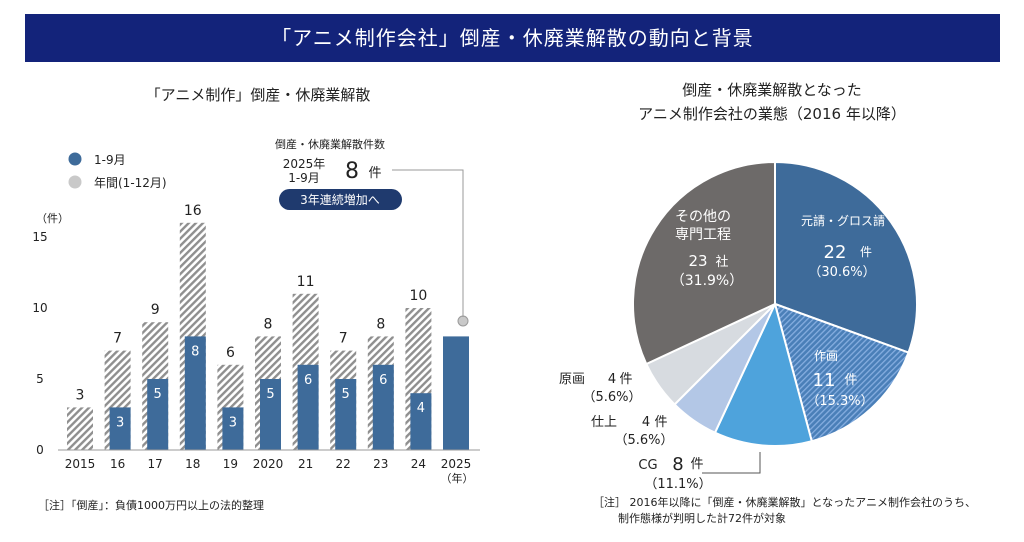 The image size is (1024, 542). Describe the element at coordinates (352, 171) in the screenshot. I see `callout-value: 8` at that location.